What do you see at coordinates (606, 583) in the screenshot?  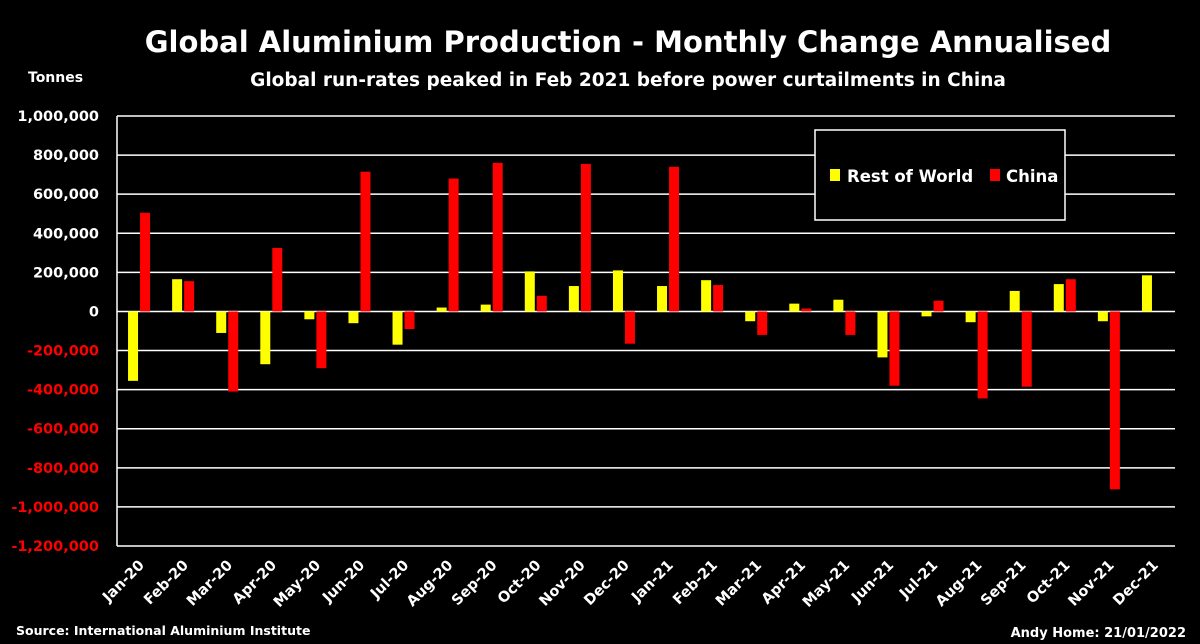 I see `x-tick-label: Dec-20` at bounding box center [606, 583].